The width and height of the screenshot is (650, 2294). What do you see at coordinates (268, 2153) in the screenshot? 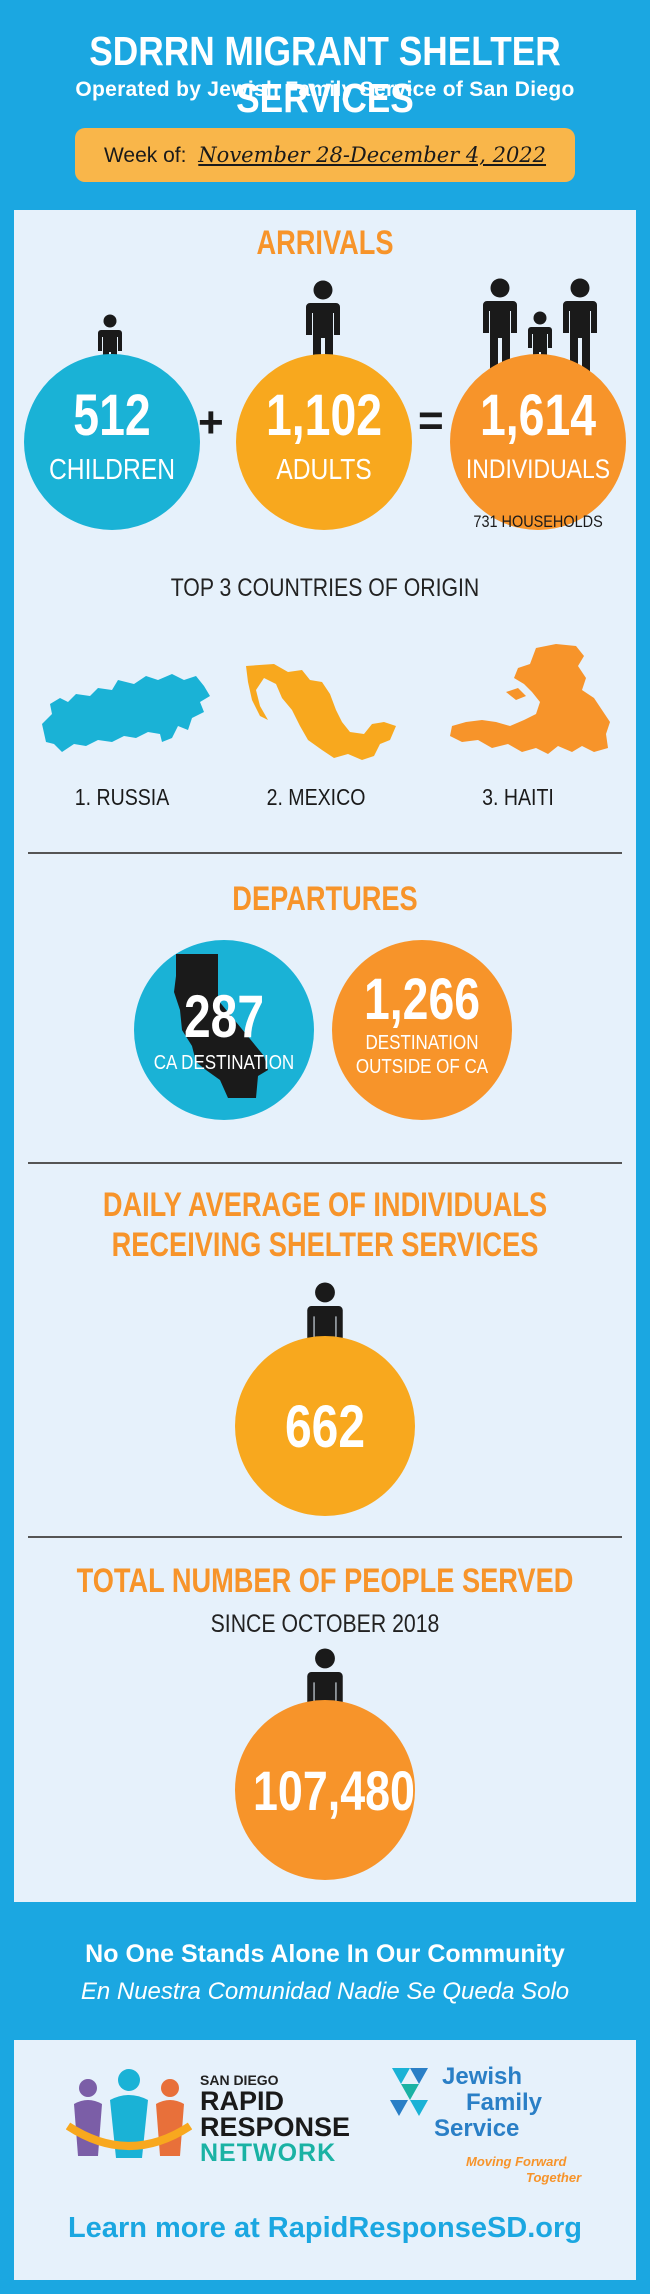
I see `rrn-line3: NETWORK` at bounding box center [268, 2153].